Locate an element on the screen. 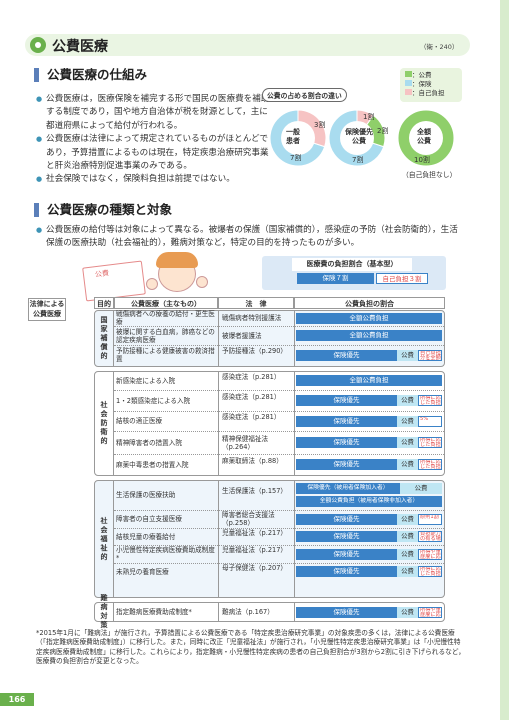  row-program-name: 1・2類感染症による入院 is located at coordinates (153, 400).